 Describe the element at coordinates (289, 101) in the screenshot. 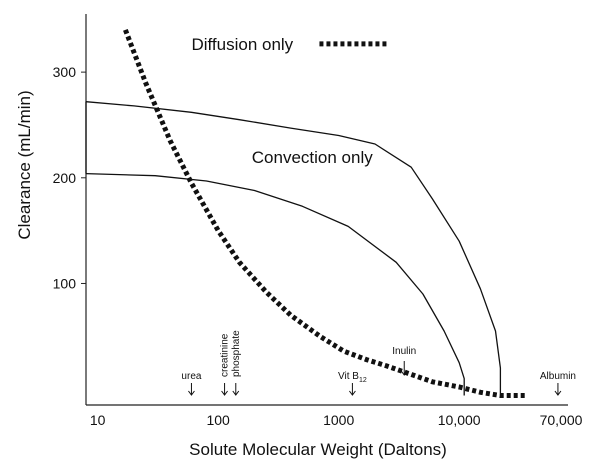

I see `annotation-layer: Diffusion only Convection only` at that location.